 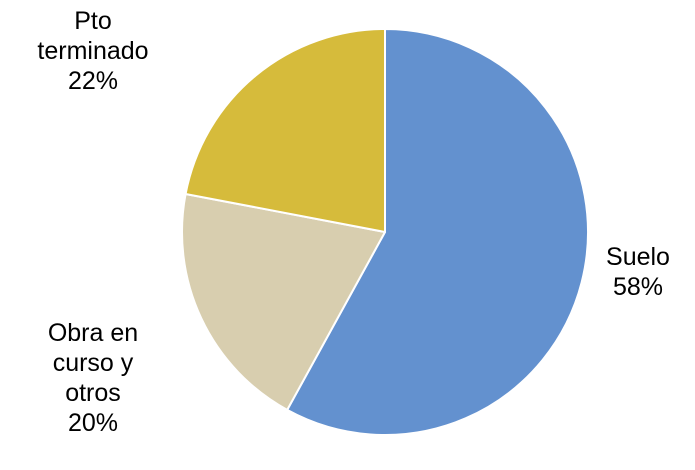 I want to click on slice-label-line: Pto, so click(x=93, y=21).